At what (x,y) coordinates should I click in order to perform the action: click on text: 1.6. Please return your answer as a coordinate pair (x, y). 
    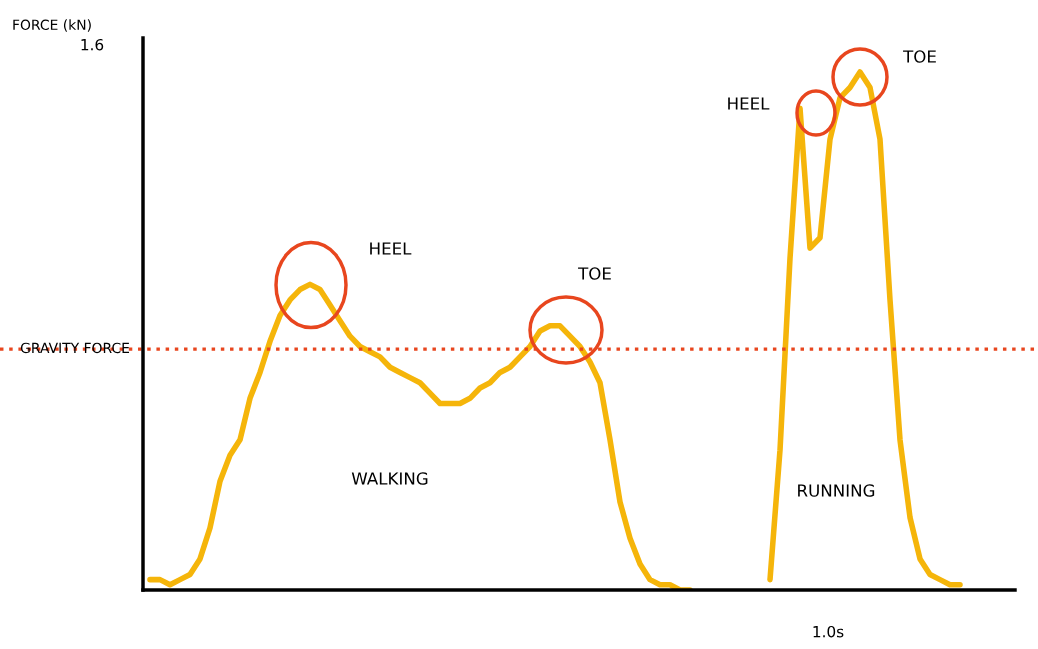
    Looking at the image, I should click on (92, 44).